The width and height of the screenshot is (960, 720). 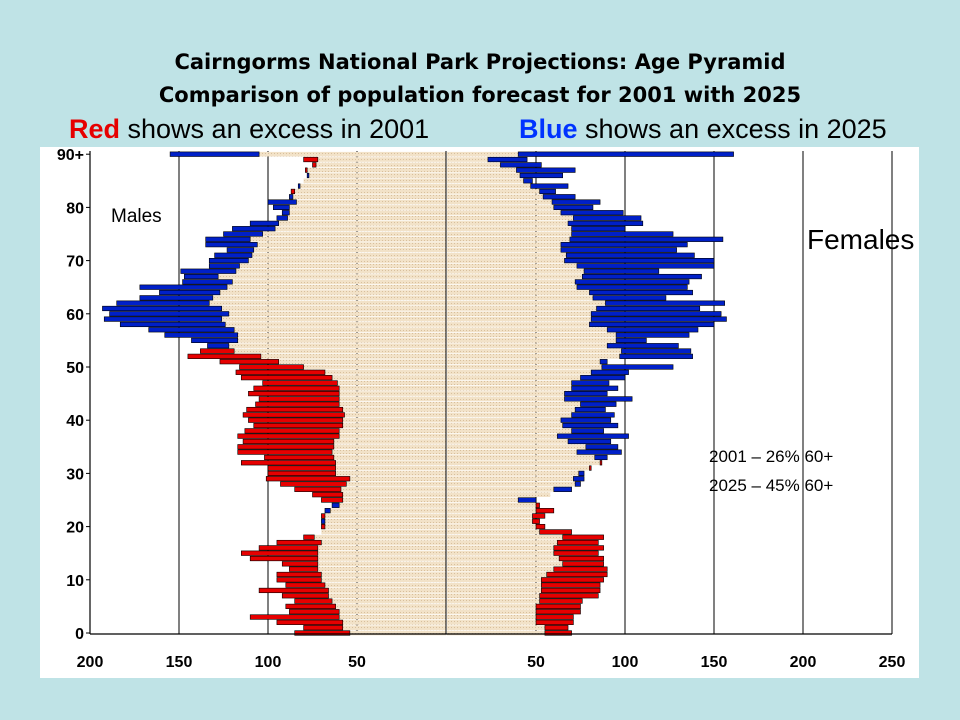 What do you see at coordinates (268, 662) in the screenshot?
I see `x-tick-label-male: 100` at bounding box center [268, 662].